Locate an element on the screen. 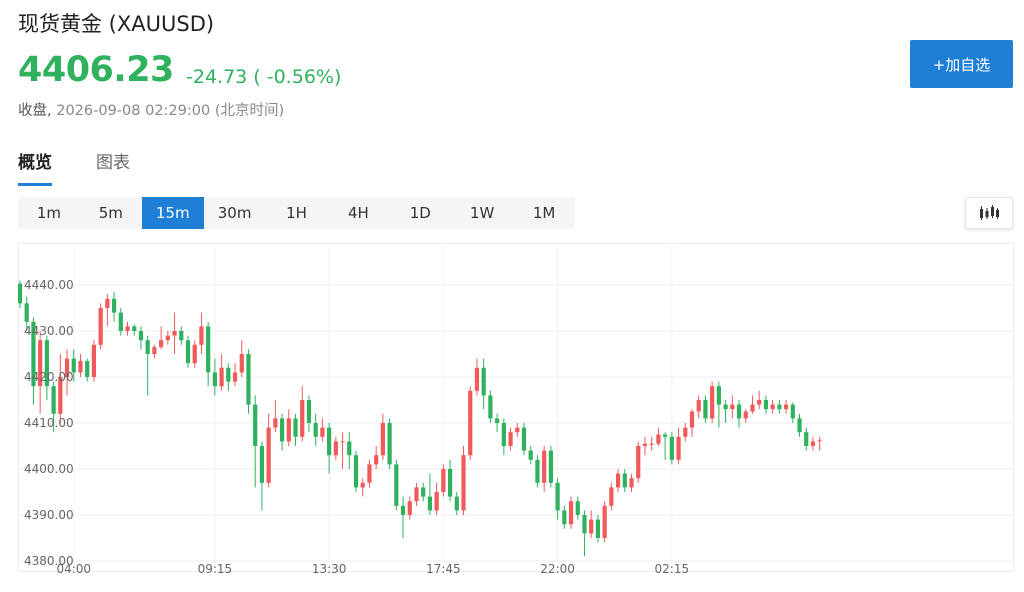 The width and height of the screenshot is (1024, 592). tab-overview: 概览 is located at coordinates (35, 167).